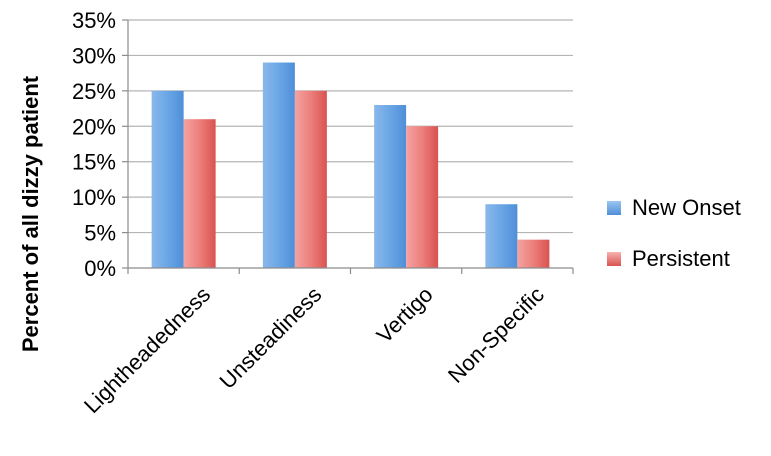  I want to click on y-tick-label: 35%, so click(94, 20).